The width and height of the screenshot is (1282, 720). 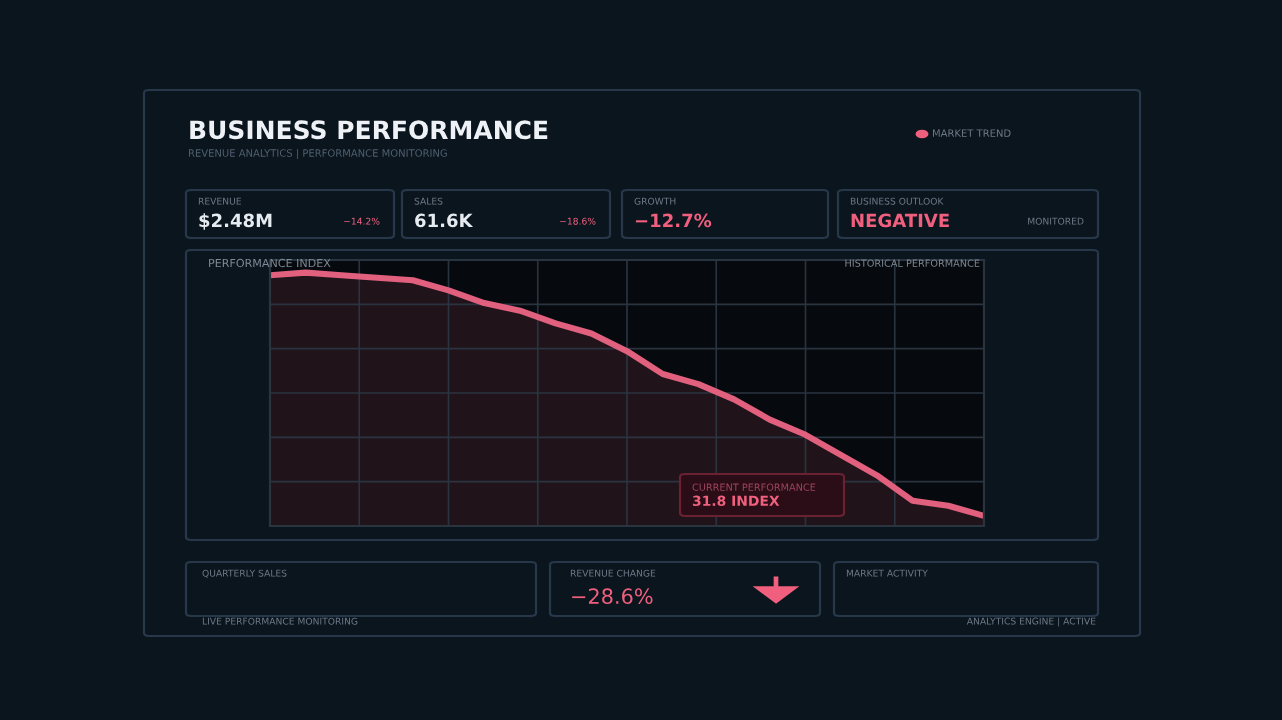 I want to click on text: NEGATIVE, so click(x=900, y=220).